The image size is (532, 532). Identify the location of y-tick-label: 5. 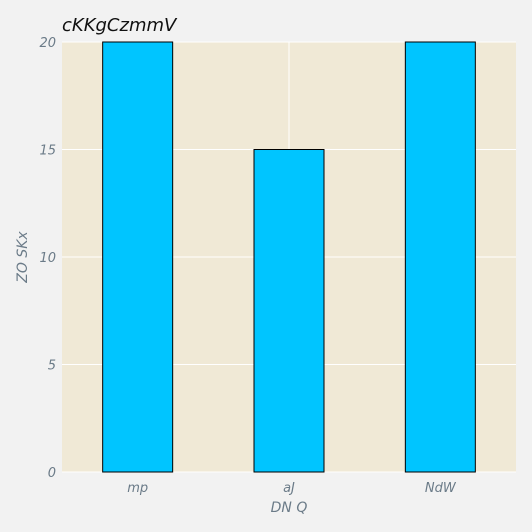
(52, 366).